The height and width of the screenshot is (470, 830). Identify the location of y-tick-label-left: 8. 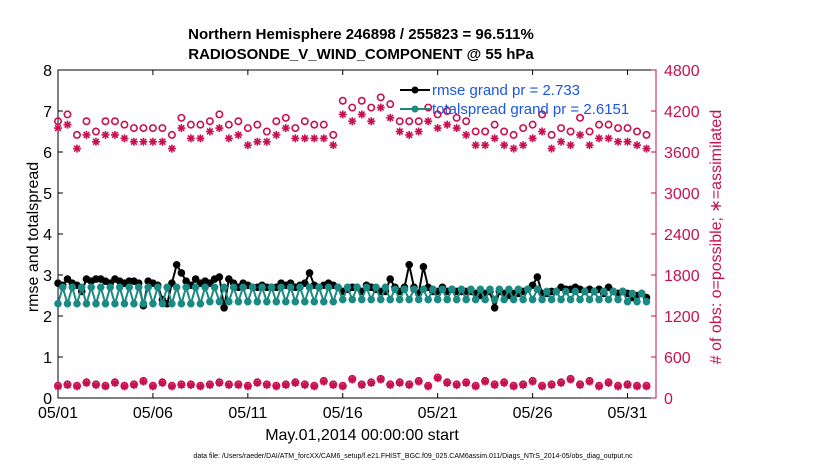
(47, 71).